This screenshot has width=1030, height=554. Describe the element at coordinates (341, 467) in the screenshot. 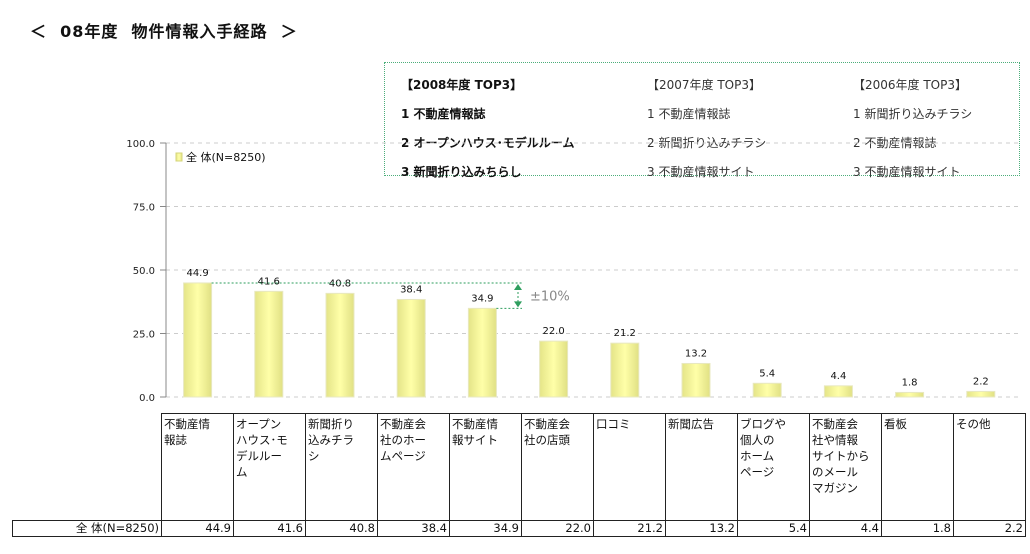

I see `category-header: 新聞折り 込みチラシ` at that location.